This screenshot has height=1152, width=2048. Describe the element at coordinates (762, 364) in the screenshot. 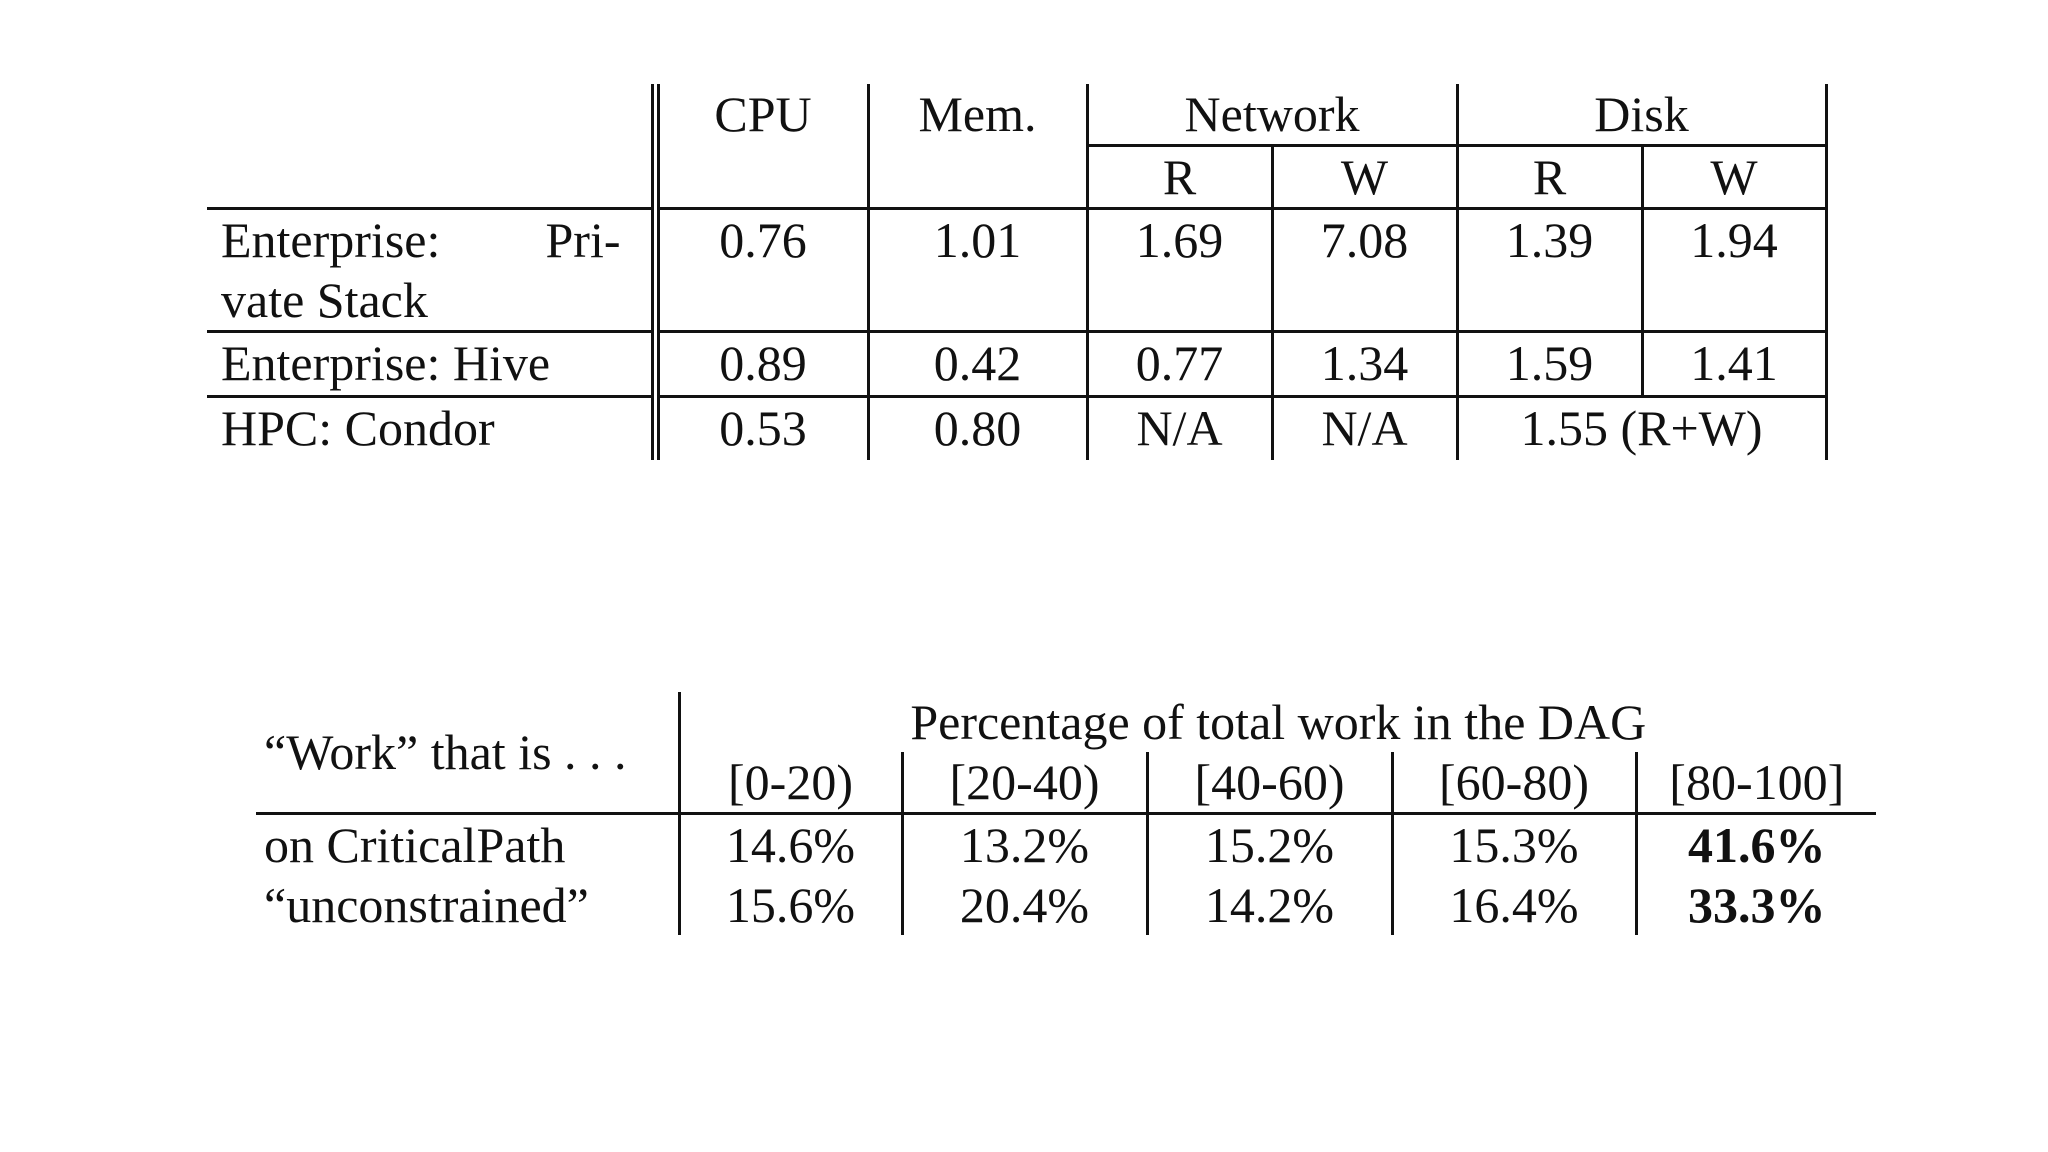

I see `cell-cpu: 0.89` at that location.